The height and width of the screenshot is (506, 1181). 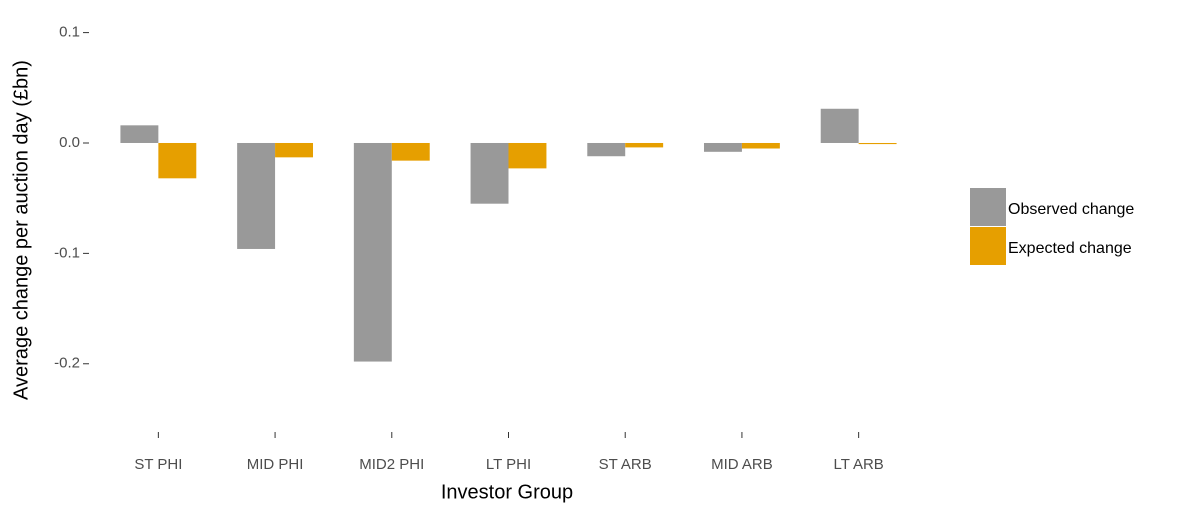 What do you see at coordinates (1071, 209) in the screenshot?
I see `legend-label: Observed change` at bounding box center [1071, 209].